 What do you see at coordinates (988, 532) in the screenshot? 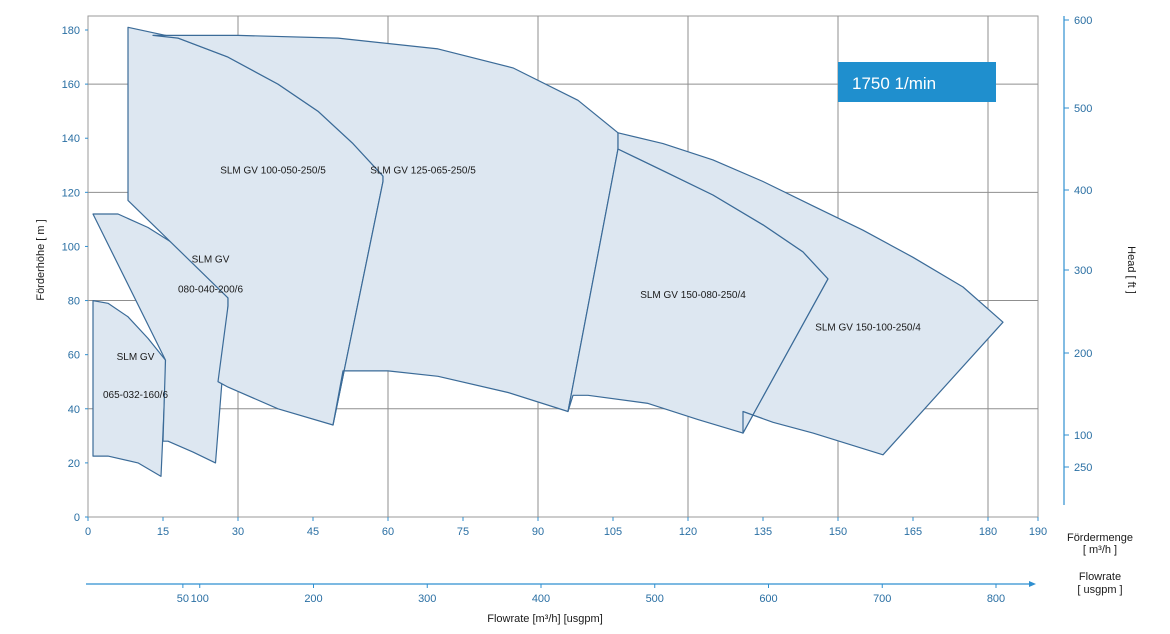
I see `x-tick-label: 180` at bounding box center [988, 532].